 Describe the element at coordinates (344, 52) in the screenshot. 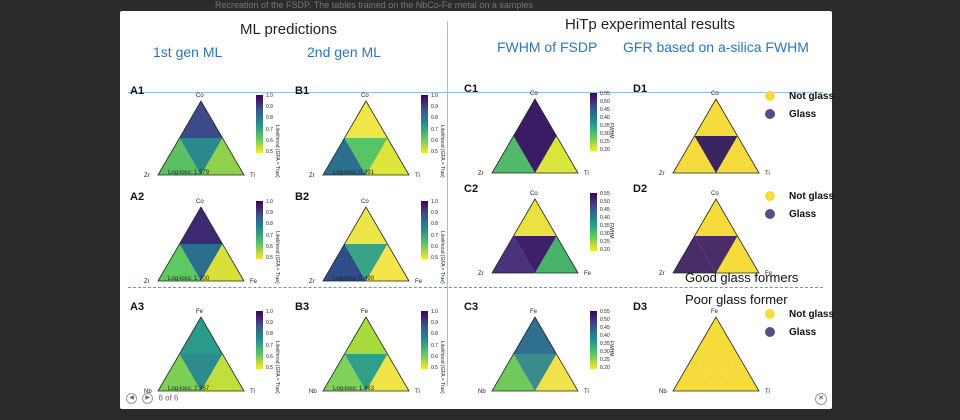

I see `gen2-header: 2nd gen ML` at that location.